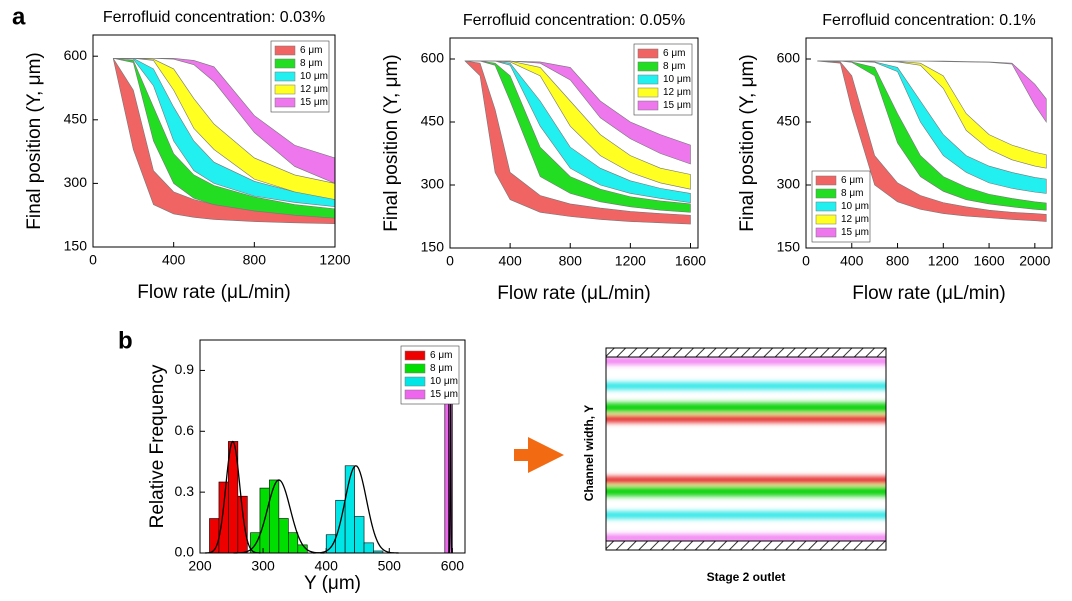 This screenshot has height=601, width=1072. I want to click on y-tick-label: 0.3, so click(185, 491).